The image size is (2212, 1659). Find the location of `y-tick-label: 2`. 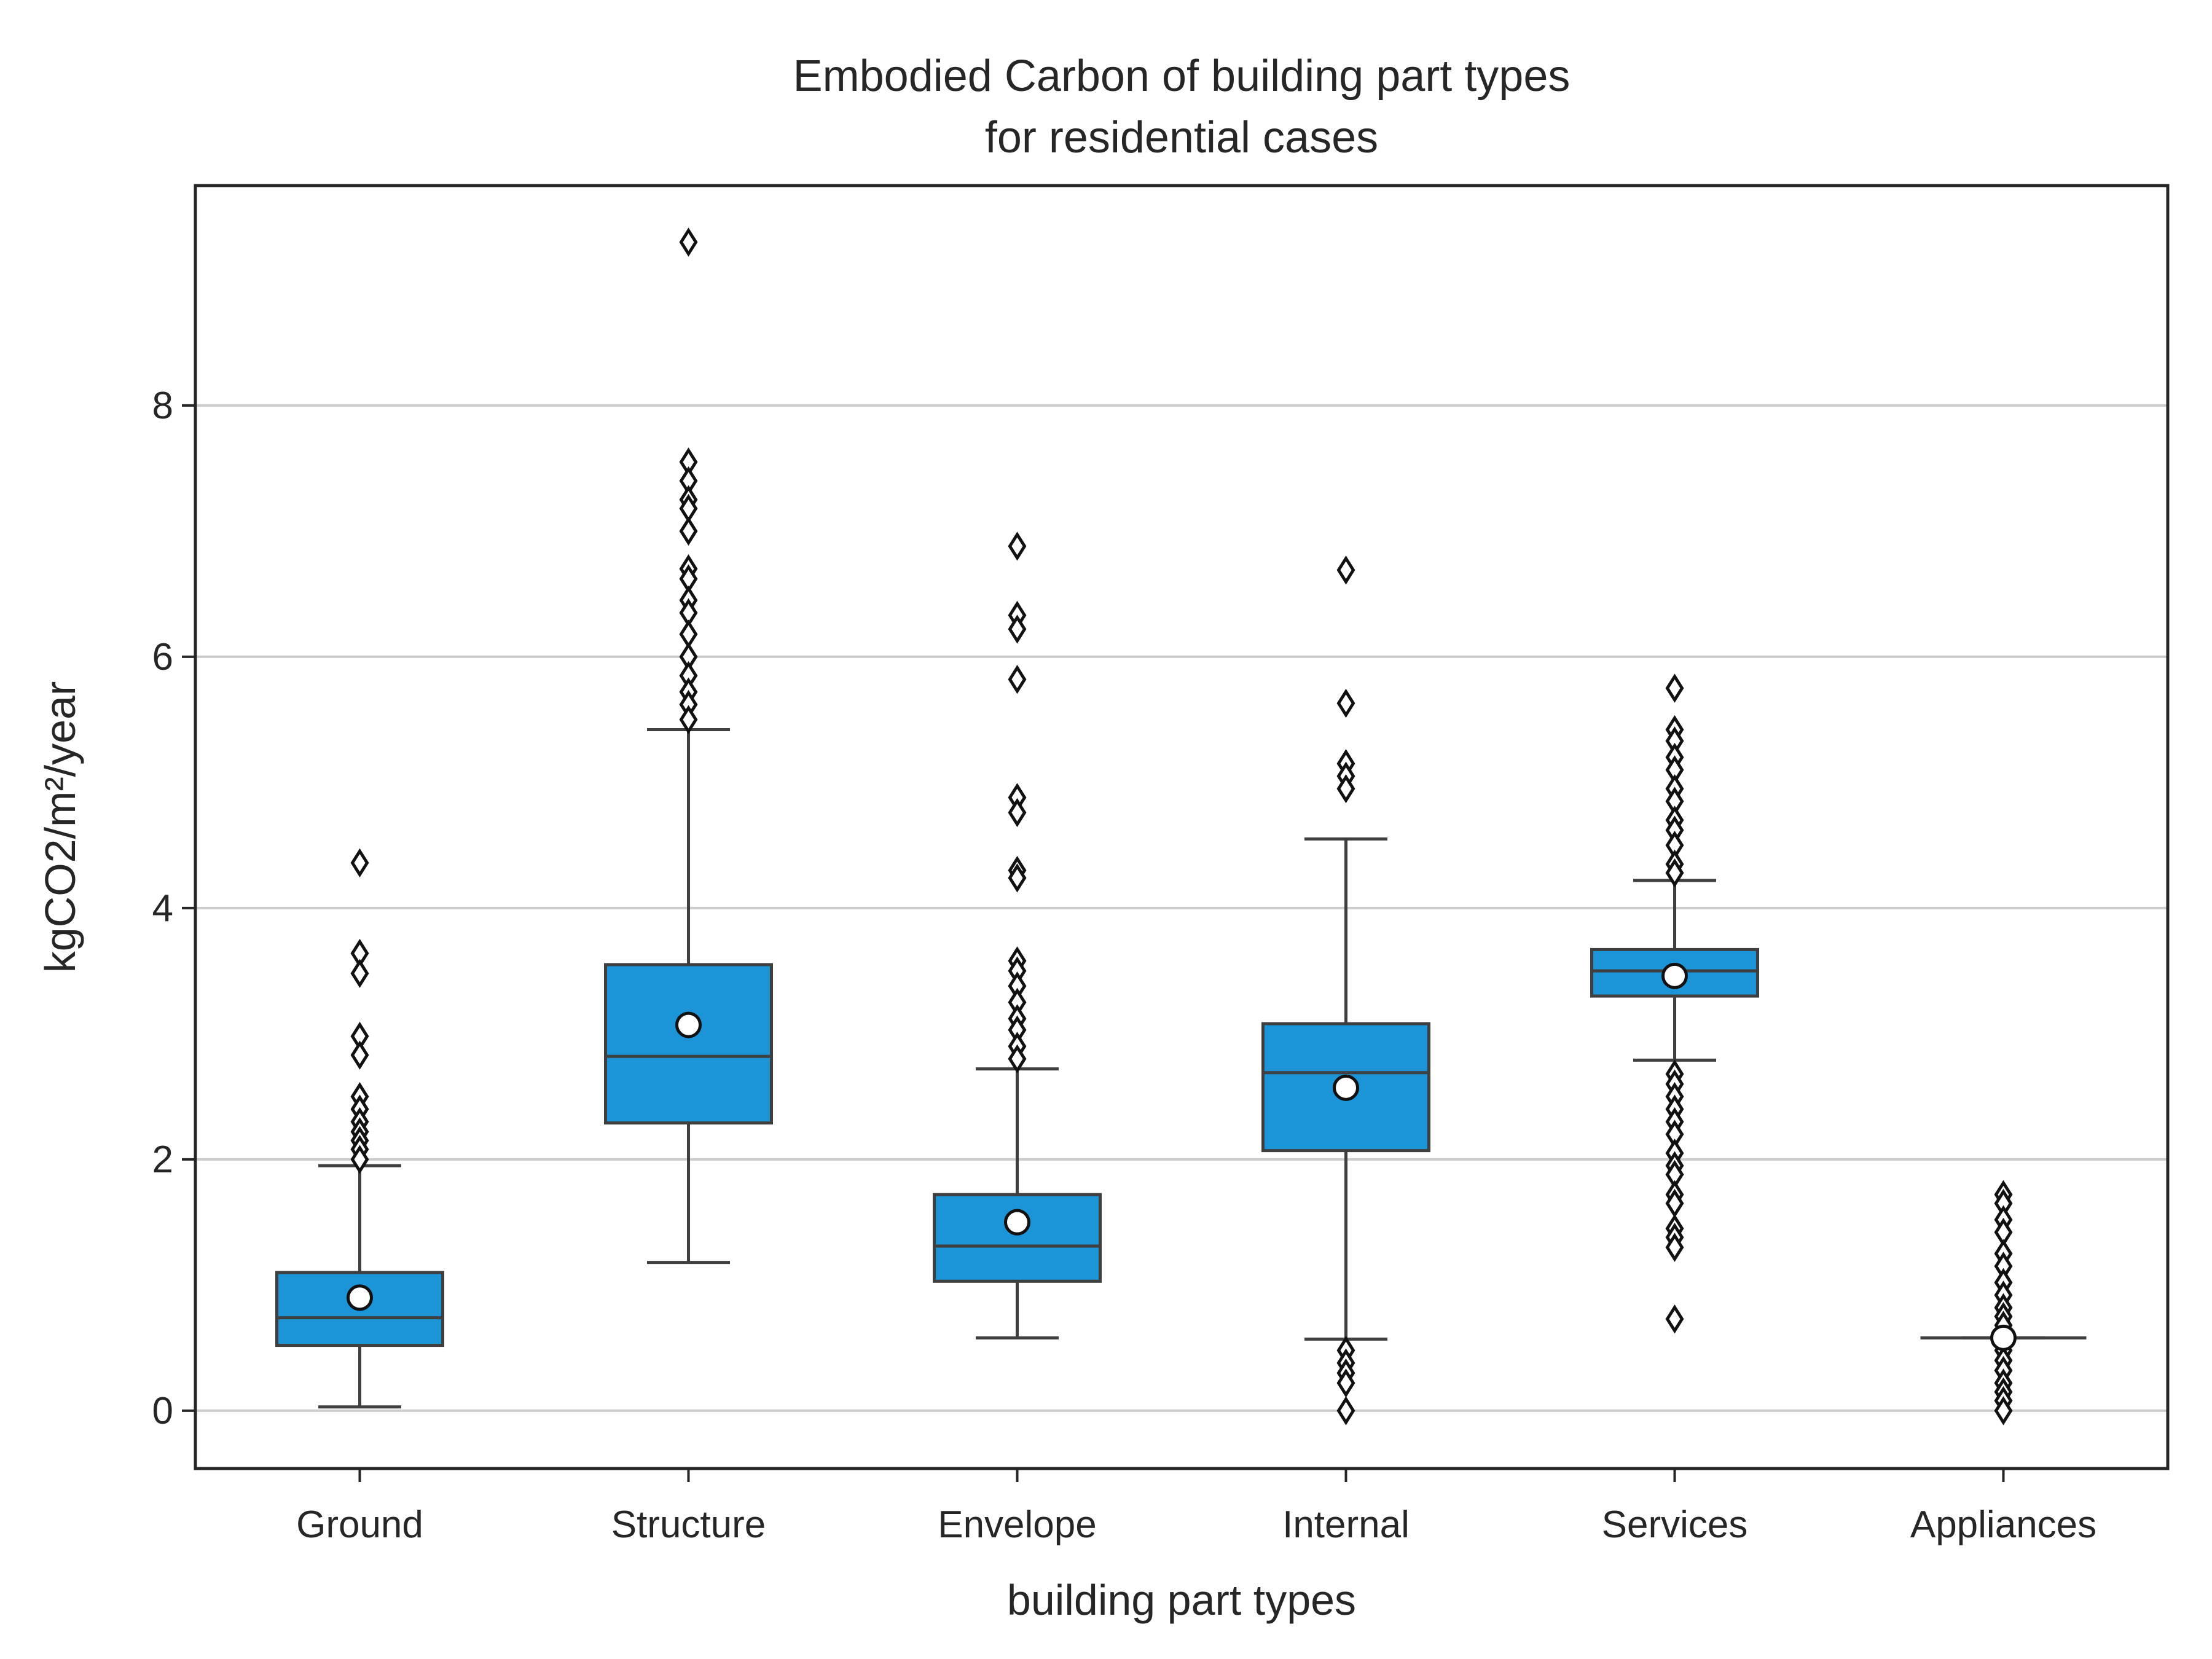

y-tick-label: 2 is located at coordinates (162, 1160).